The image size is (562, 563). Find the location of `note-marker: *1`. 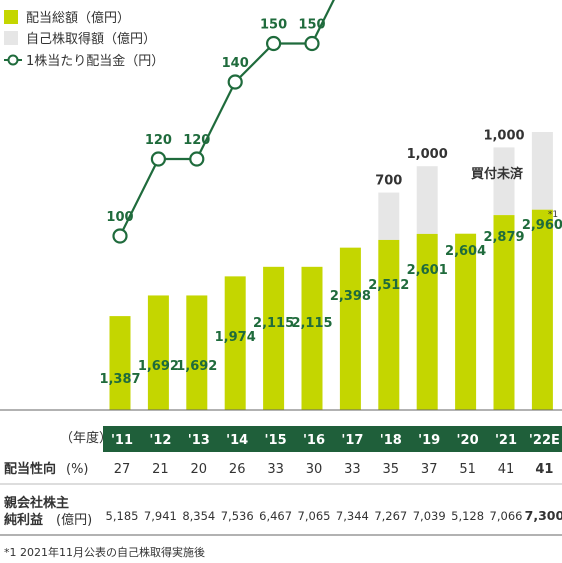

note-marker: *1 is located at coordinates (553, 215).